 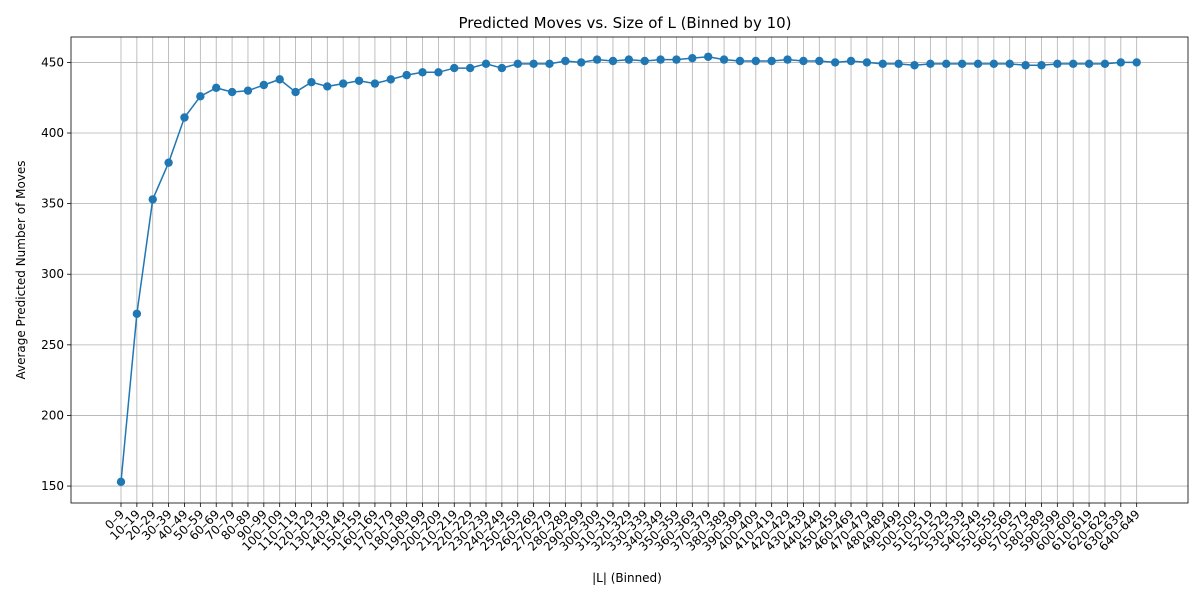 I want to click on y-tick-label: 400, so click(x=52, y=133).